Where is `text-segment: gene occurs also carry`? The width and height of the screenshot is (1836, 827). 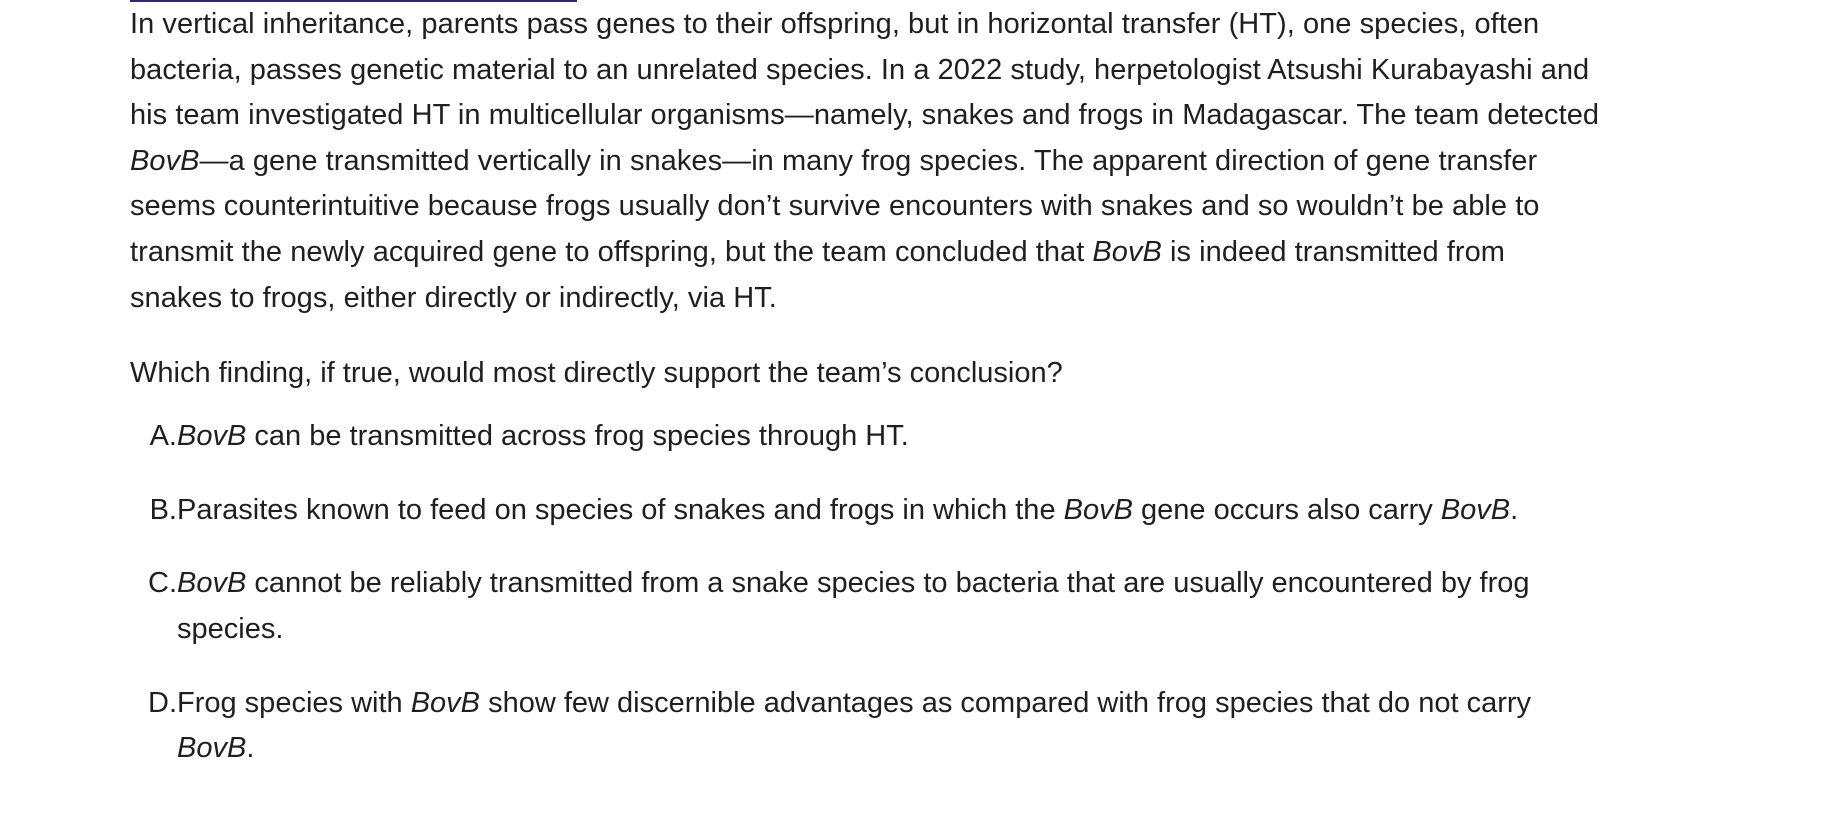
text-segment: gene occurs also carry is located at coordinates (1286, 509).